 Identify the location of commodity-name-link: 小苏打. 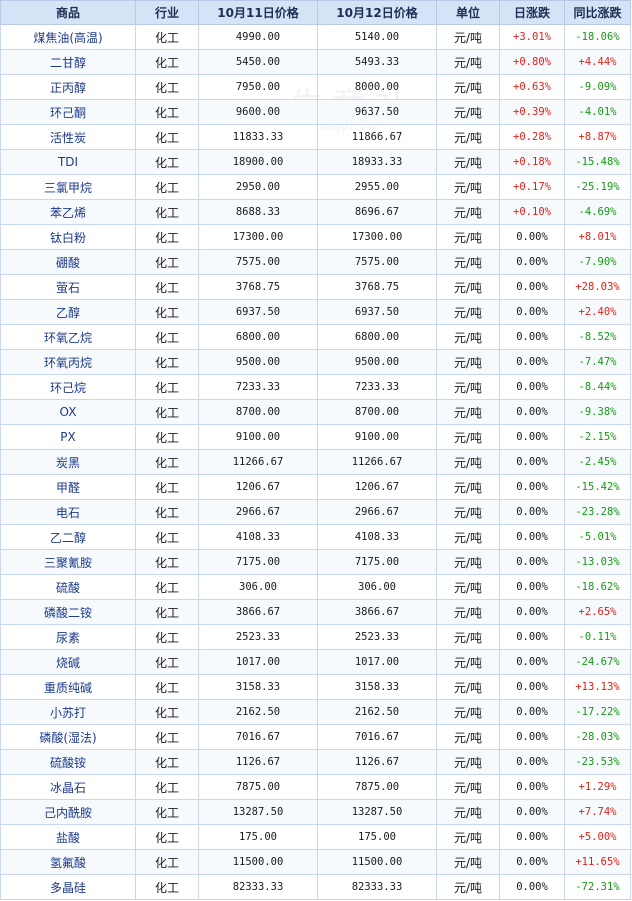
(68, 712).